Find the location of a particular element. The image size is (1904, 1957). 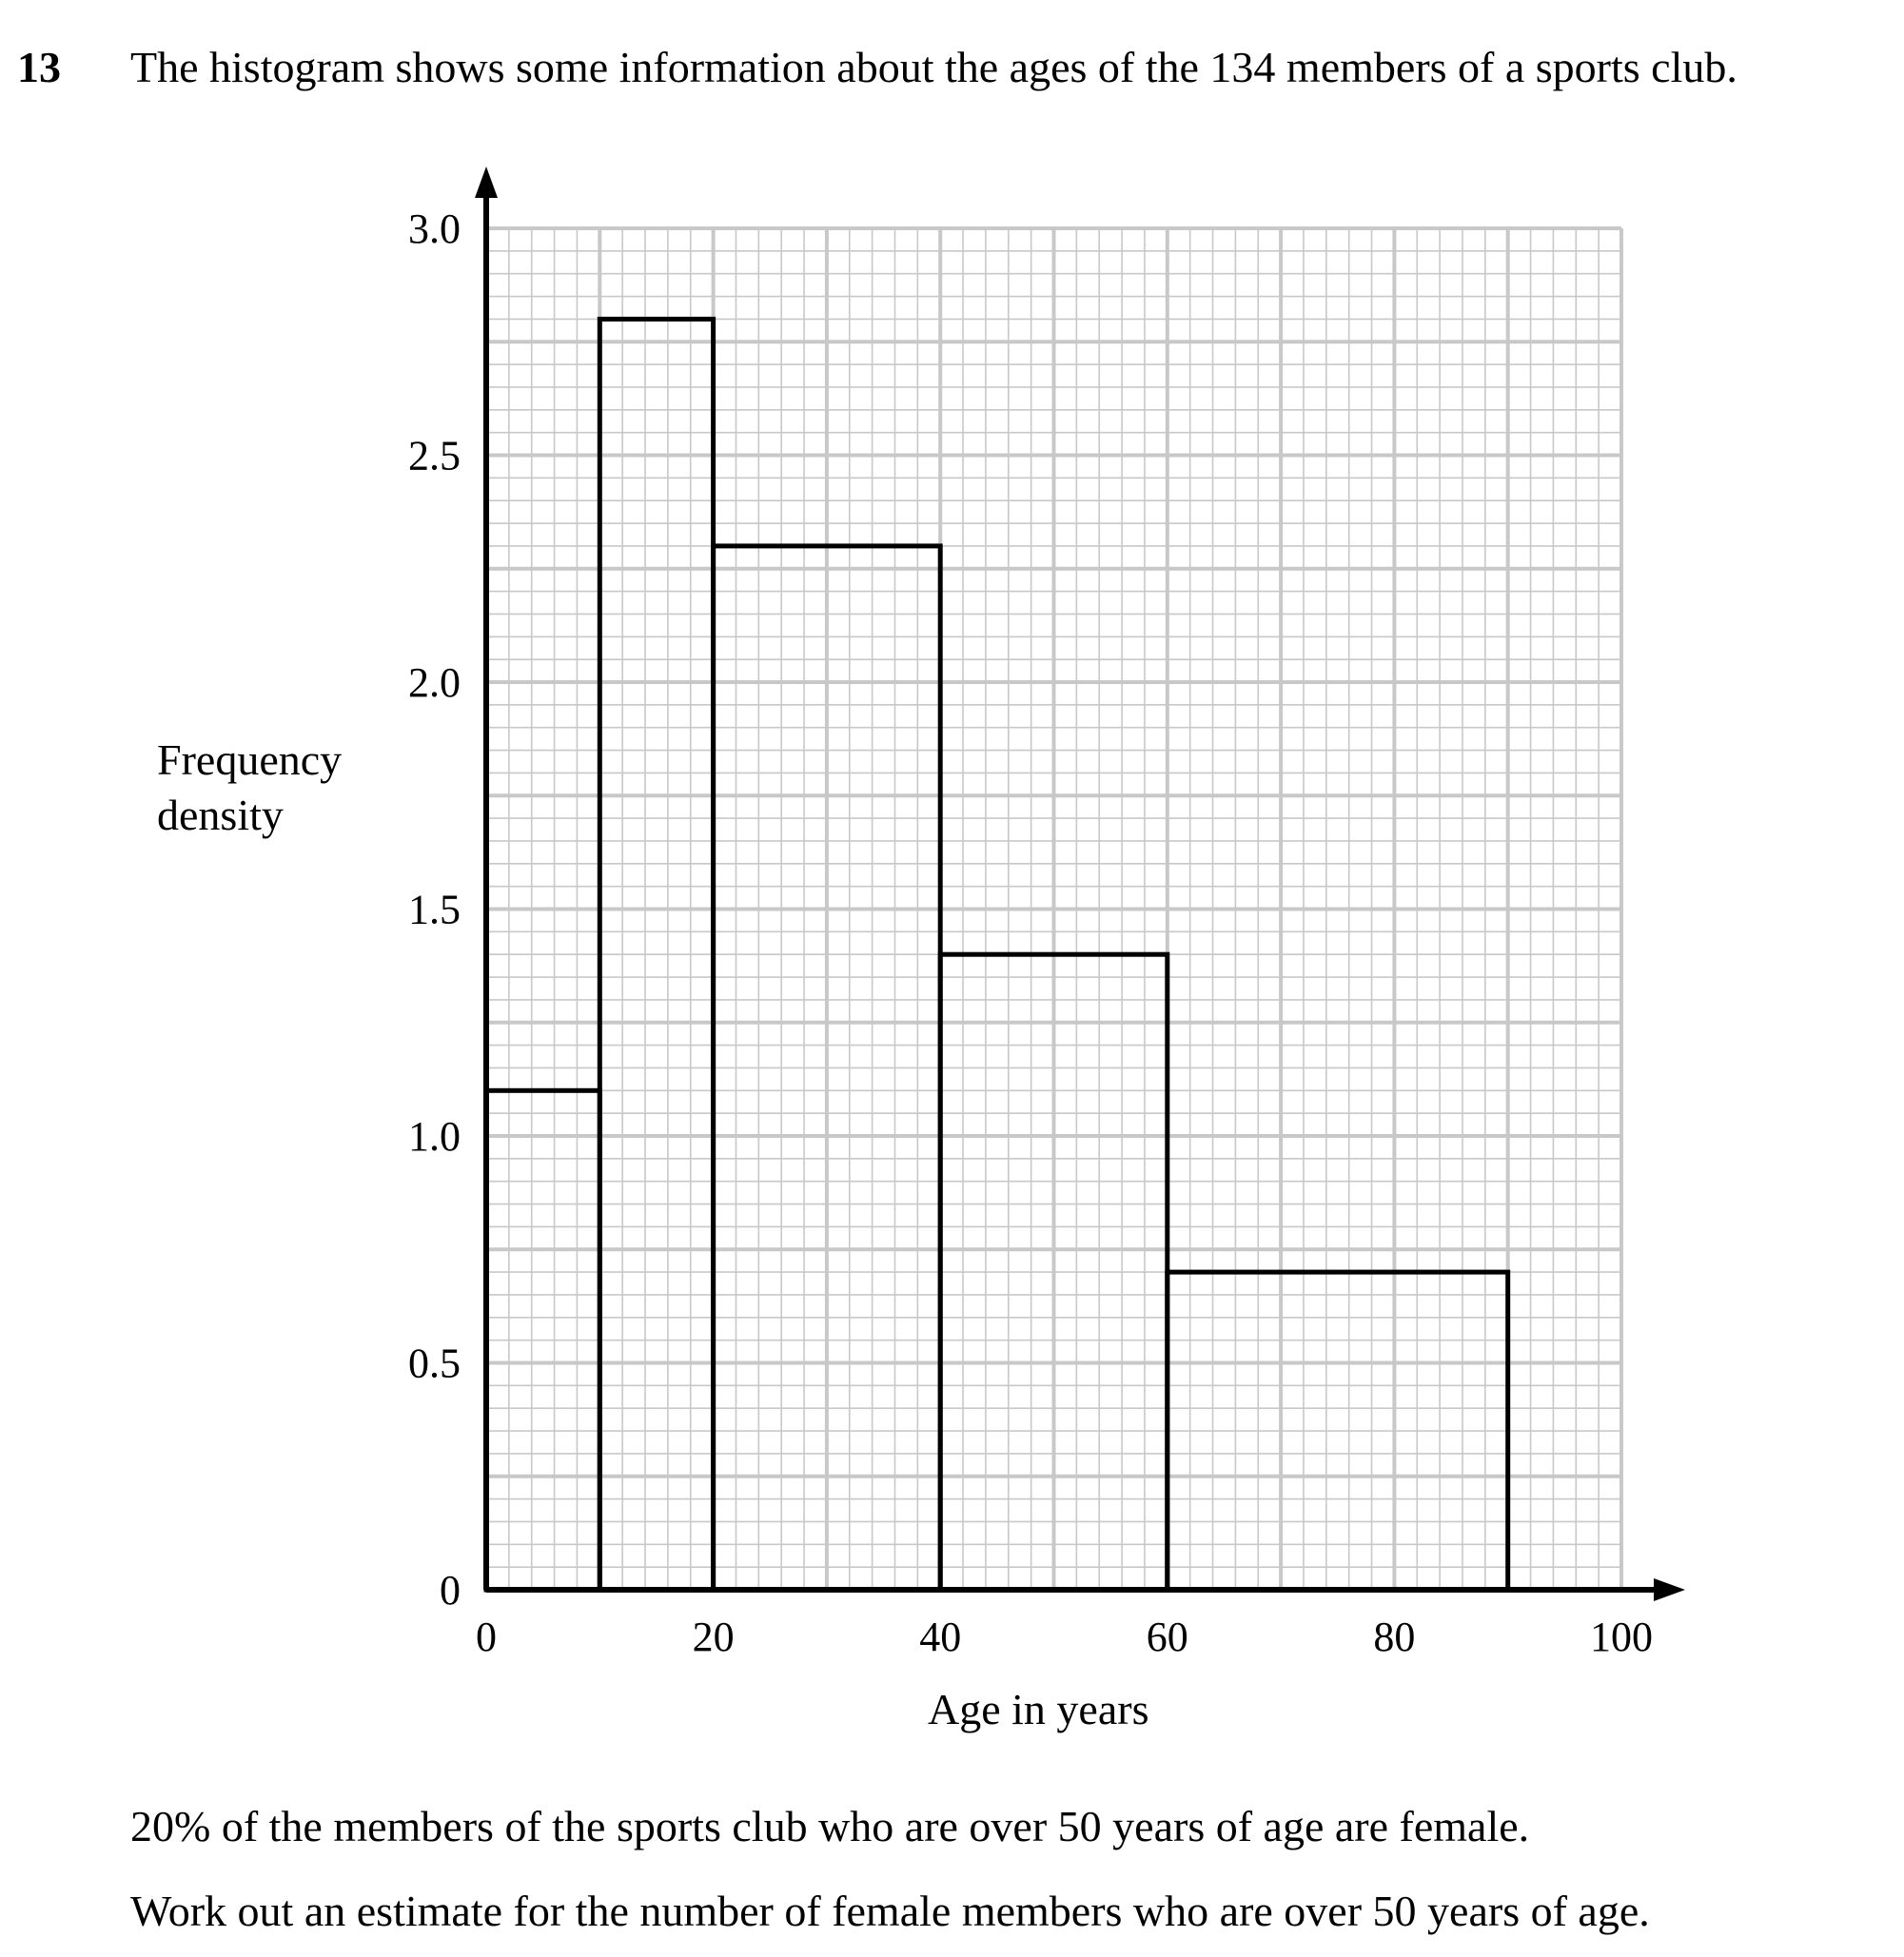

y-tick-label: 3.0 is located at coordinates (434, 229).